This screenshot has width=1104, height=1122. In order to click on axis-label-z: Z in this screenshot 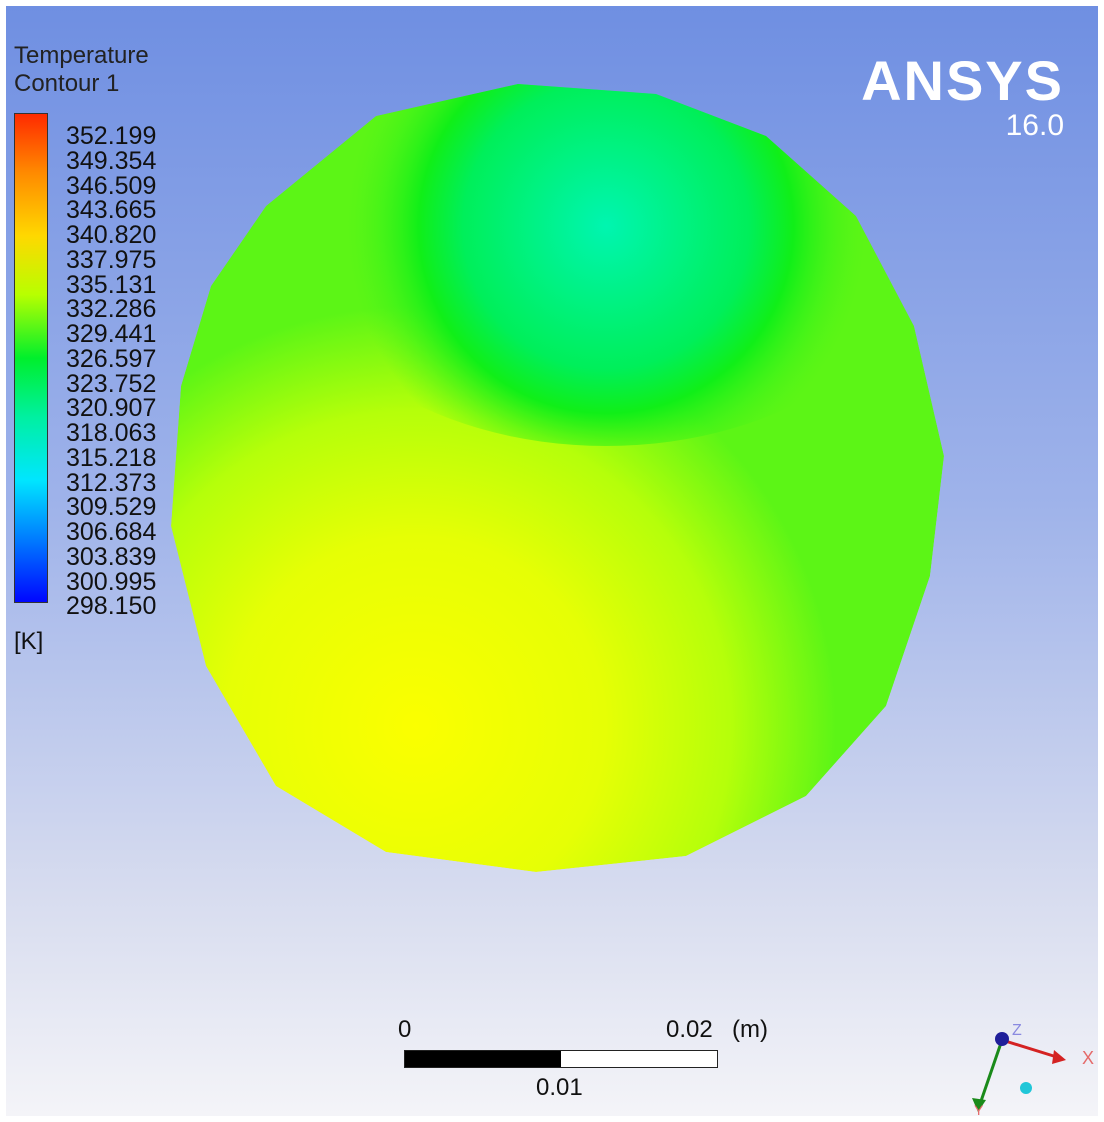, I will do `click(1017, 1030)`.